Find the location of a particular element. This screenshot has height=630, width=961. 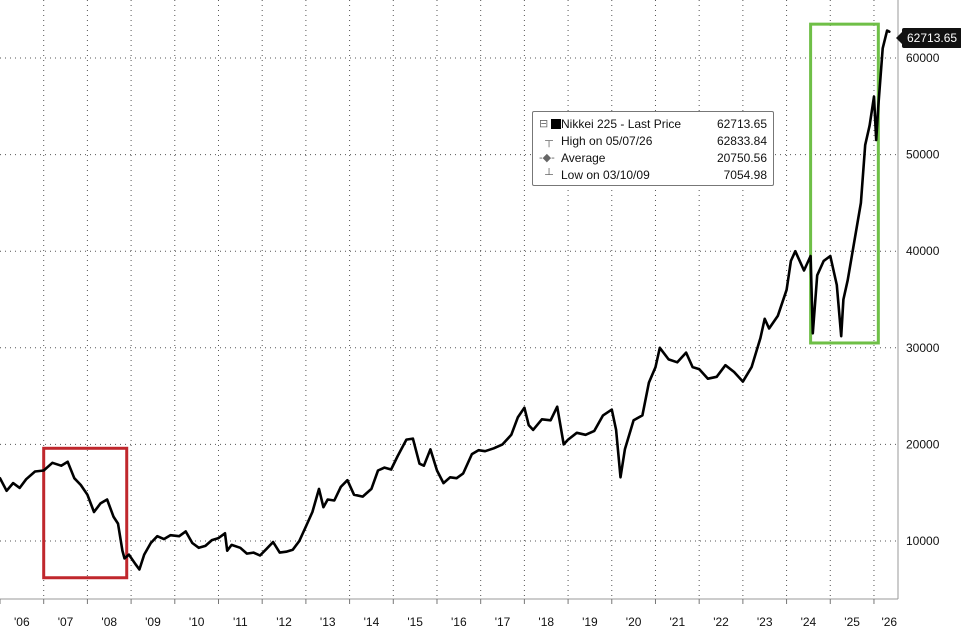

x-tick-label: '18 is located at coordinates (546, 622).